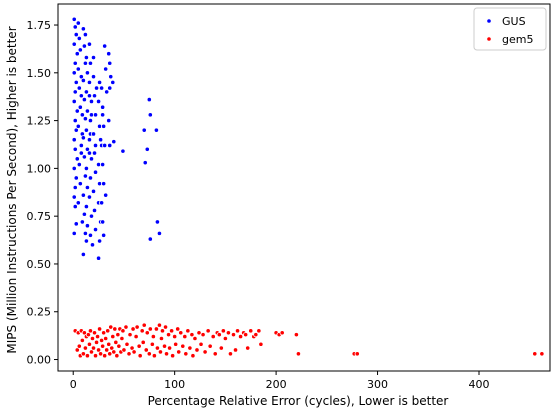 The width and height of the screenshot is (558, 414). What do you see at coordinates (39, 360) in the screenshot?
I see `y-tick-label: 0.00` at bounding box center [39, 360].